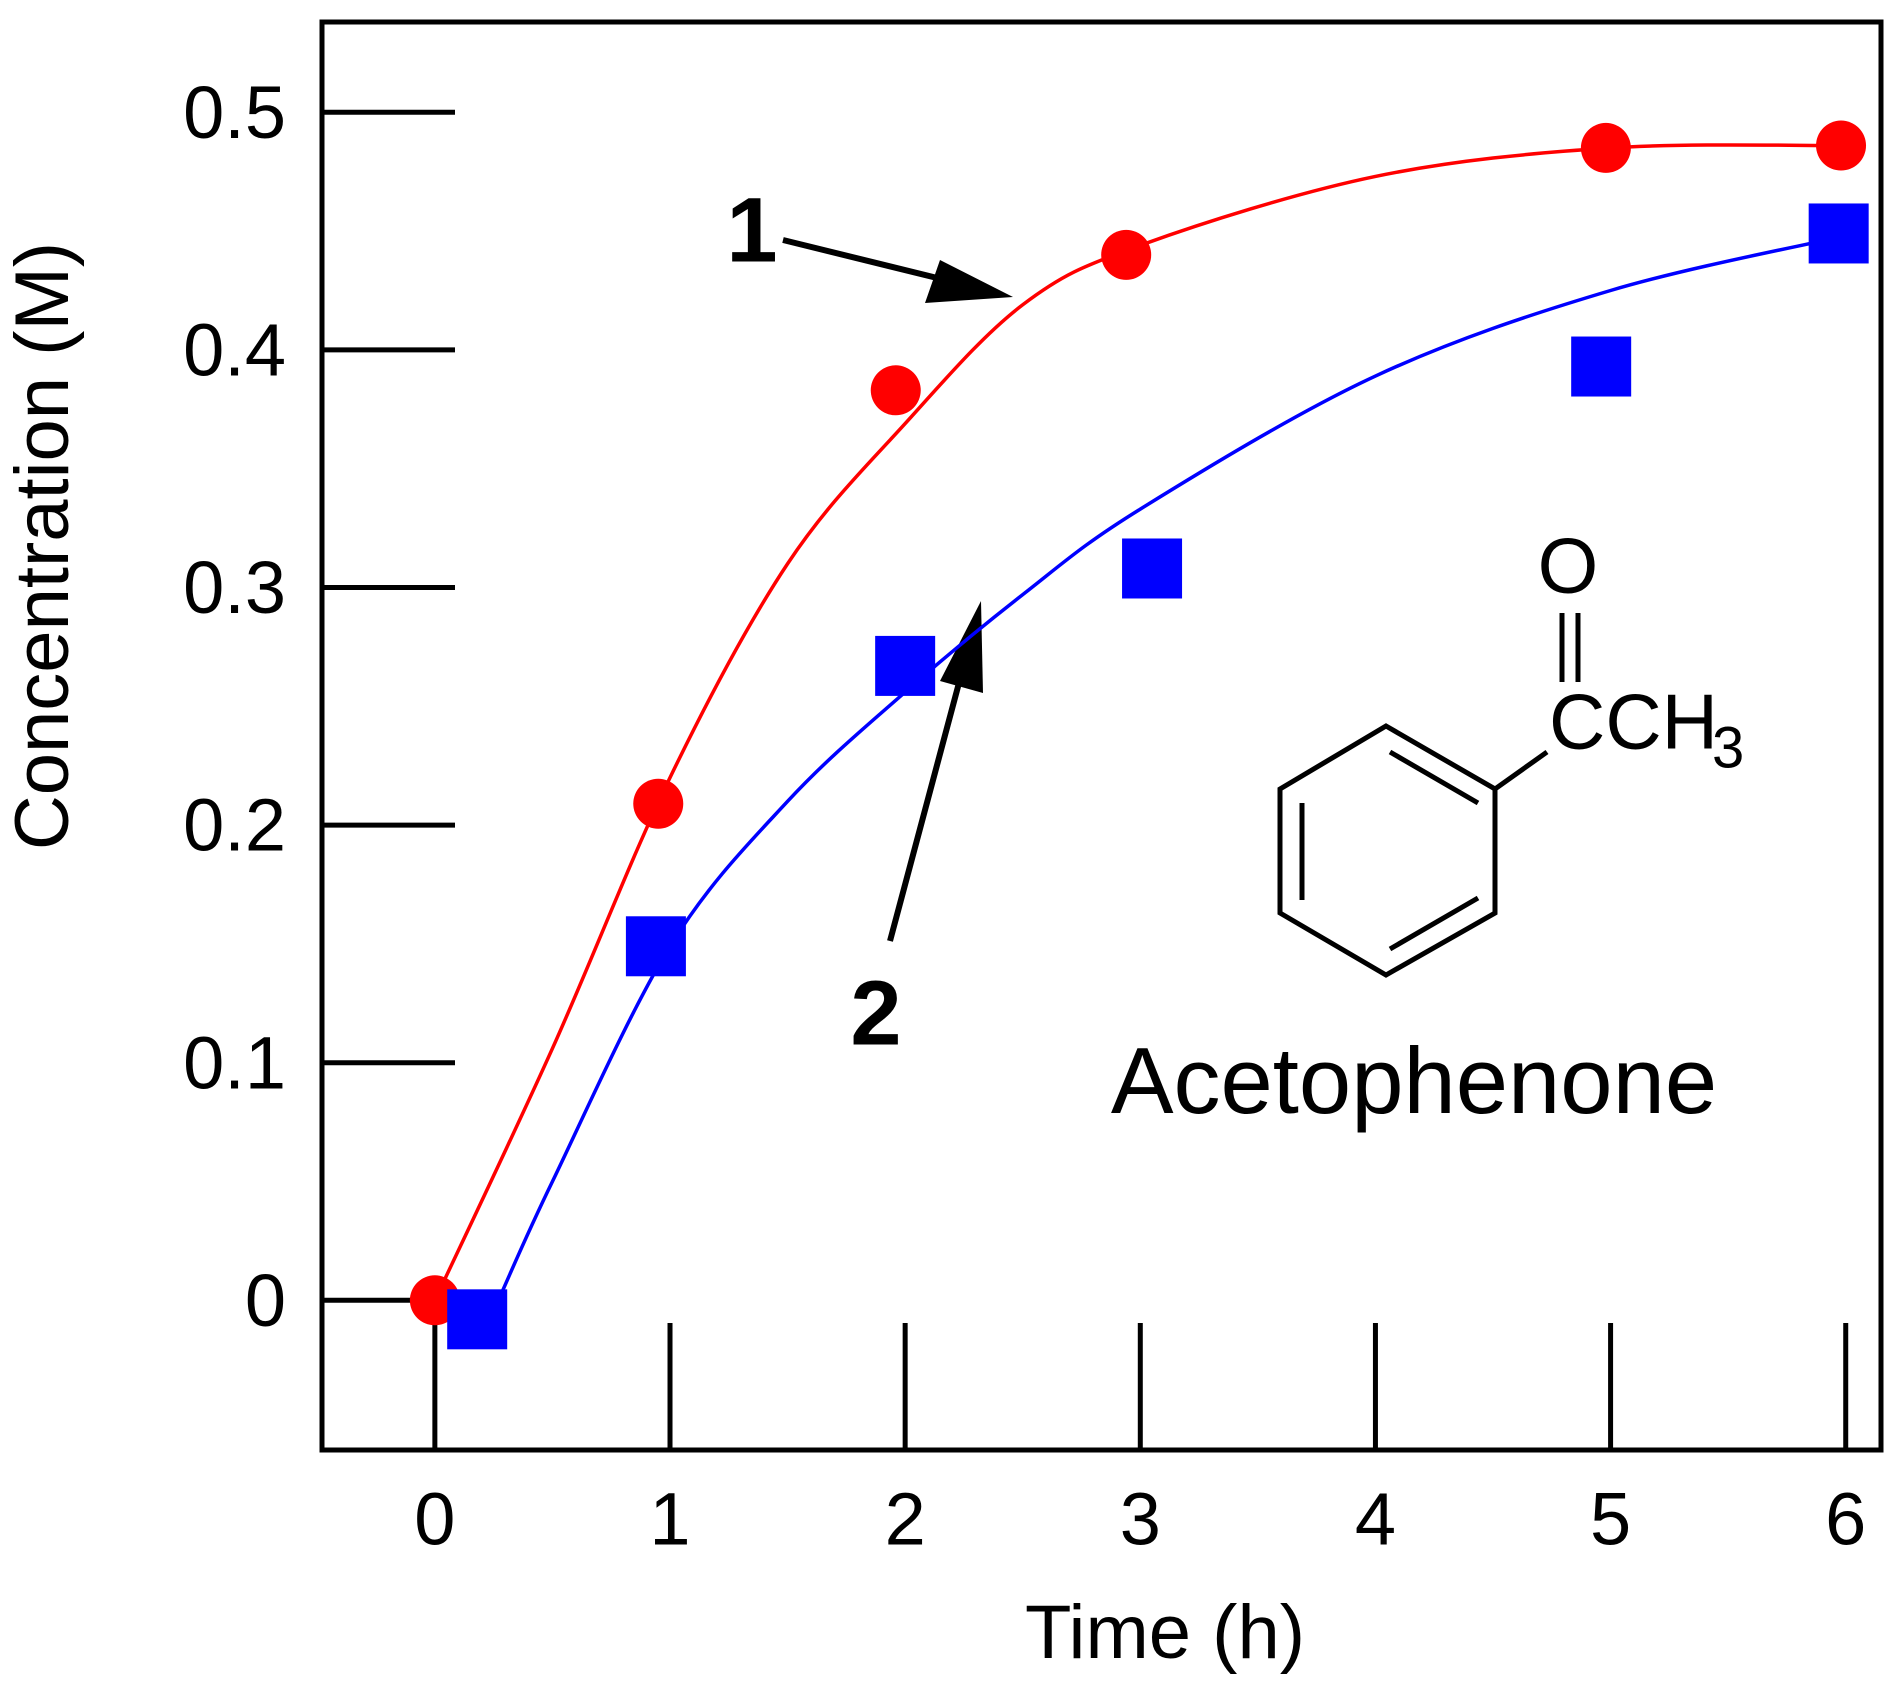 The height and width of the screenshot is (1707, 1903). What do you see at coordinates (1387, 850) in the screenshot?
I see `benzene-ring` at bounding box center [1387, 850].